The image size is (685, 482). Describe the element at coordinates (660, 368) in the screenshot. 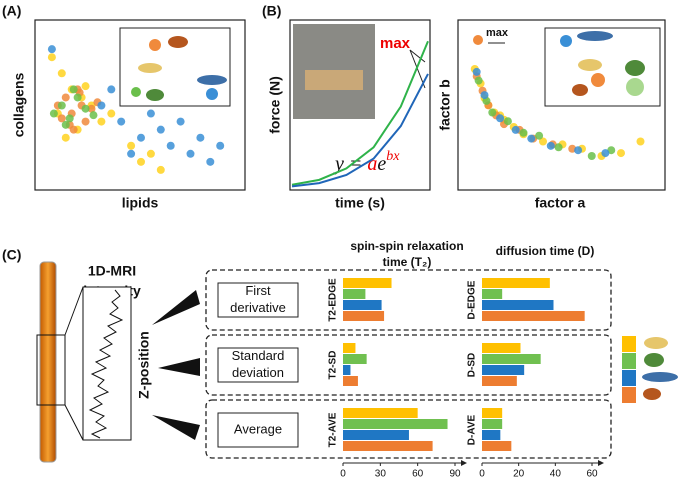

I see `species-legend` at that location.